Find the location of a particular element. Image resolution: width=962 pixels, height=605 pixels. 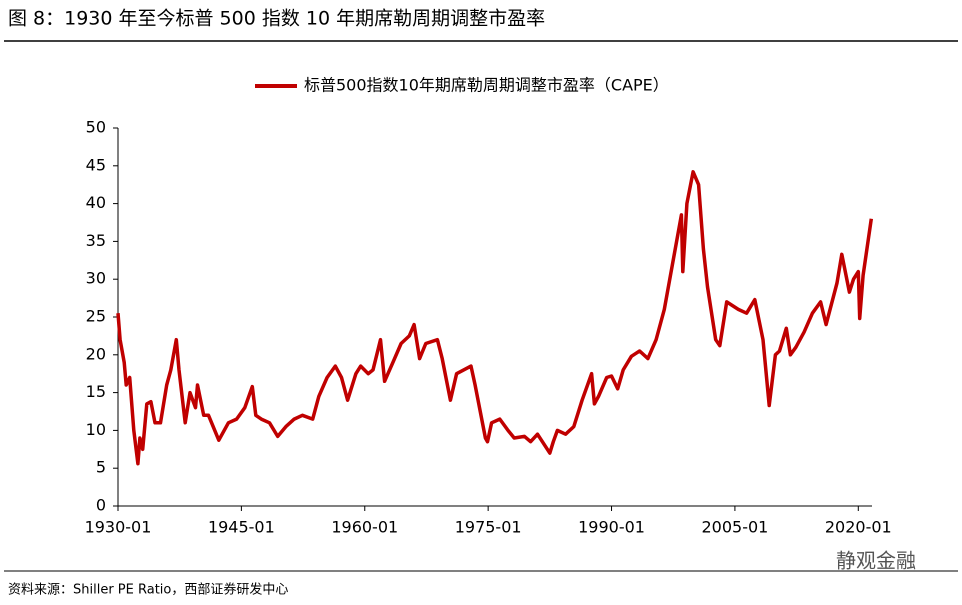

x-tick-label: 1975-01 is located at coordinates (488, 527).